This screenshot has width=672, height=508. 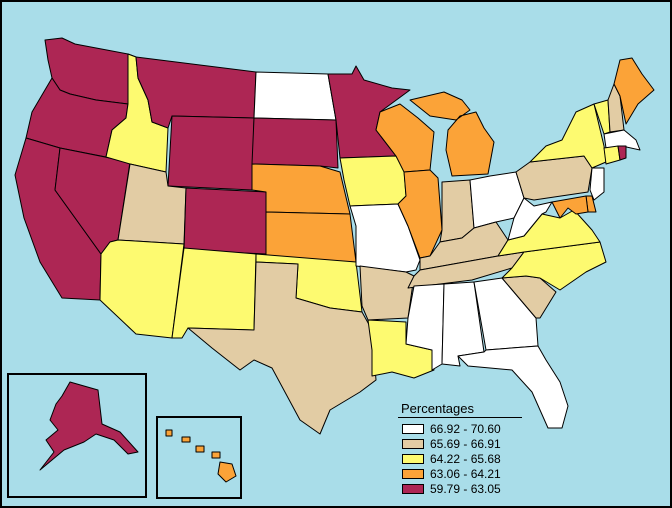 What do you see at coordinates (401, 349) in the screenshot?
I see `state-LA` at bounding box center [401, 349].